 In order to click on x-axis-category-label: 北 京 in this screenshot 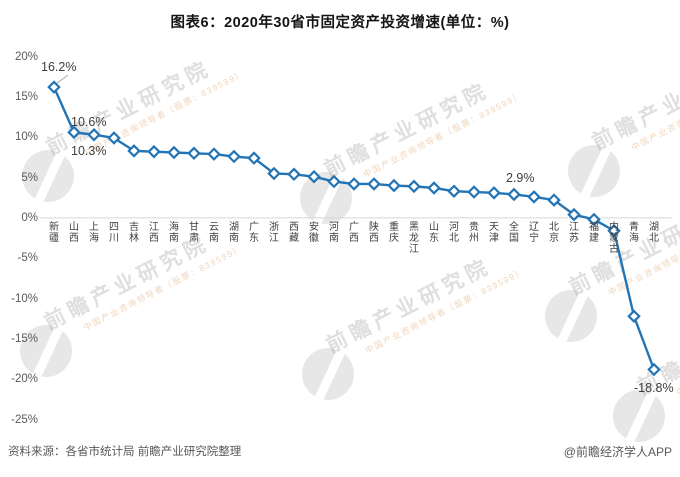, I will do `click(554, 233)`.